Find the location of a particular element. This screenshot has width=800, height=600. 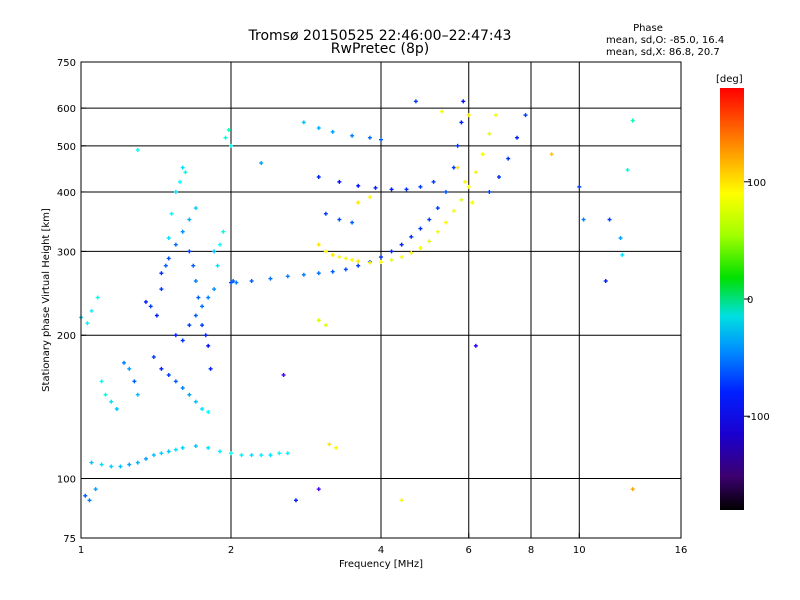

y-axis-label: Stationary phase Virtual Height [km] is located at coordinates (46, 300).